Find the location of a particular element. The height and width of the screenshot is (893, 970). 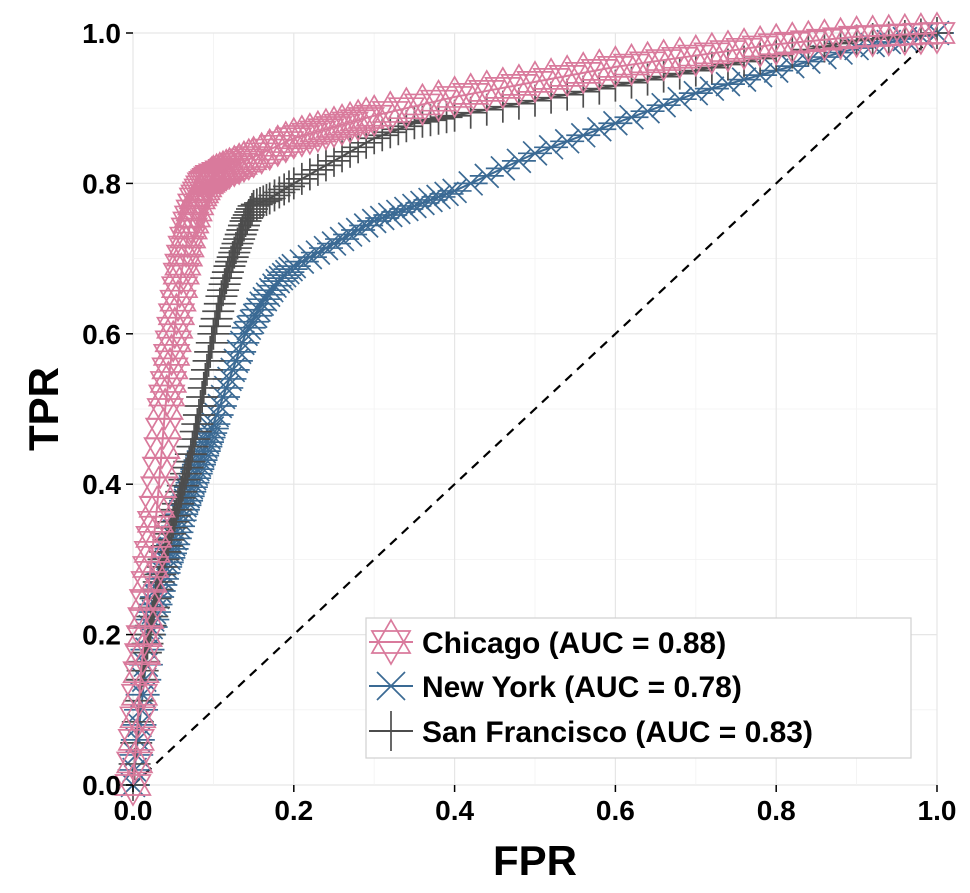

legend-label-chicago: Chicago (AUC = 0.88) is located at coordinates (574, 643).